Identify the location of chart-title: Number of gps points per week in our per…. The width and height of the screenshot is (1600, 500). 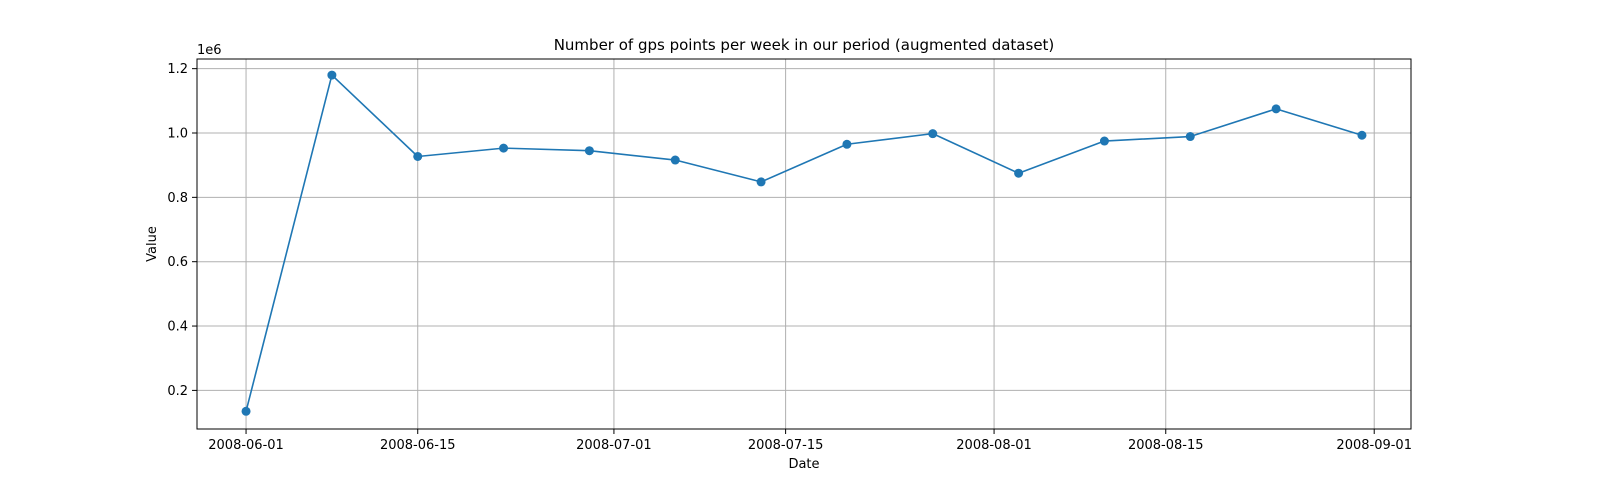
(804, 45).